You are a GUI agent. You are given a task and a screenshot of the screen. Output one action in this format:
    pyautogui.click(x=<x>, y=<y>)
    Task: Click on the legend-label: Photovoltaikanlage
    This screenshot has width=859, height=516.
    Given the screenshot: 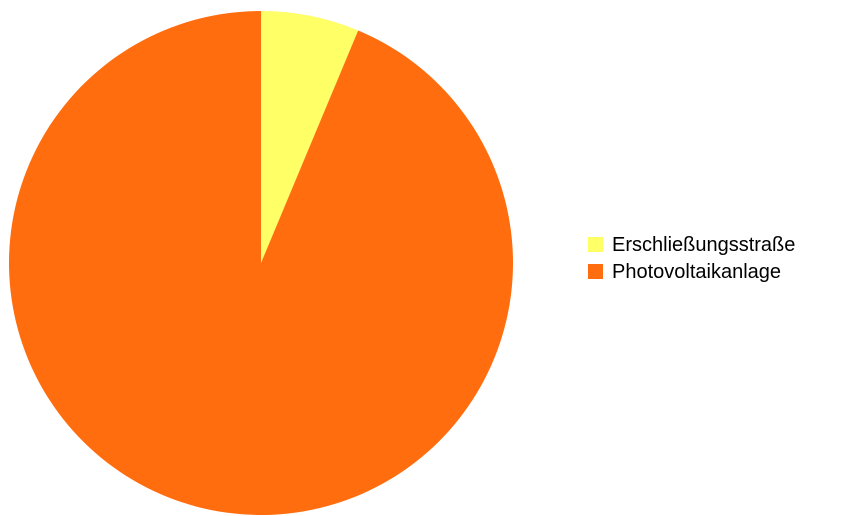 What is the action you would take?
    pyautogui.click(x=697, y=271)
    